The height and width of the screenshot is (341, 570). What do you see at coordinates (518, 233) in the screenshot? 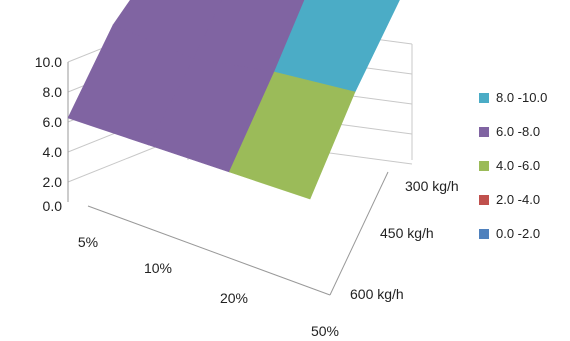
I see `legend-label: 0.0 -2.0` at bounding box center [518, 233].